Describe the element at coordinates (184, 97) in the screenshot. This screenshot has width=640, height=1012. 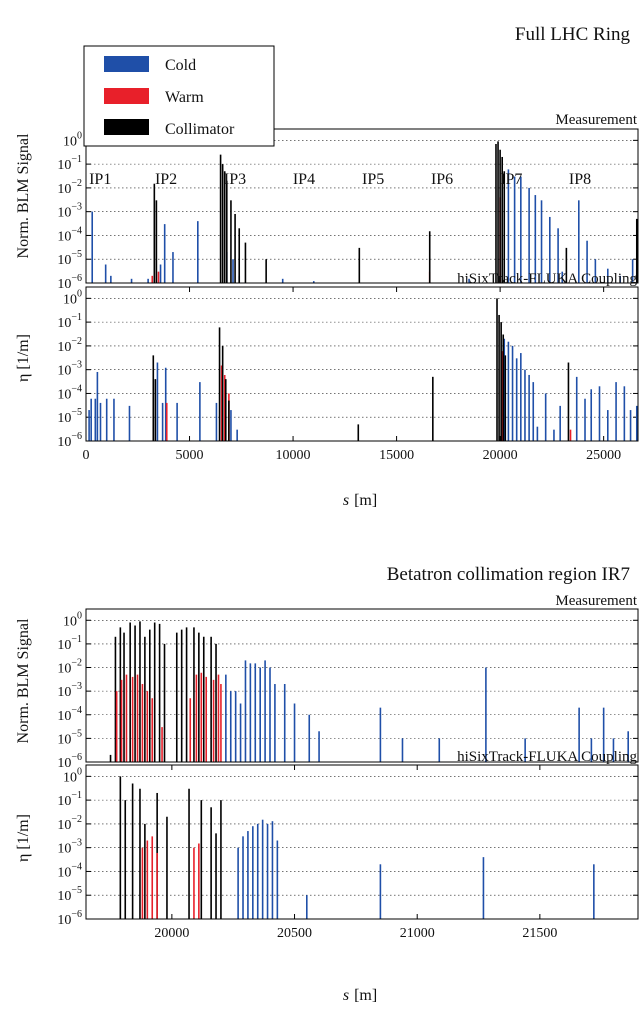
I see `legend-label-warm: Warm` at that location.